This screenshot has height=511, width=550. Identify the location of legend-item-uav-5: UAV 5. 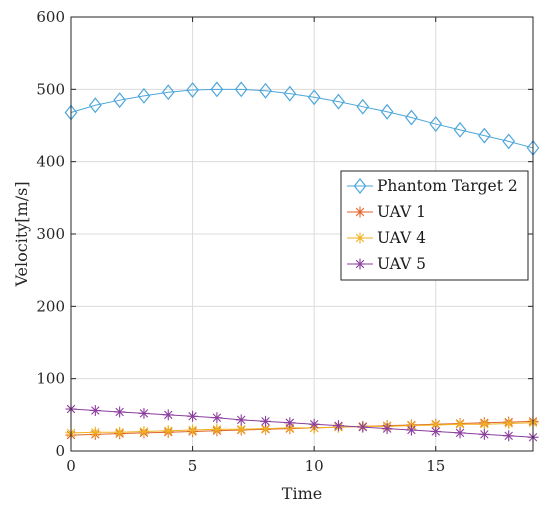
(386, 264).